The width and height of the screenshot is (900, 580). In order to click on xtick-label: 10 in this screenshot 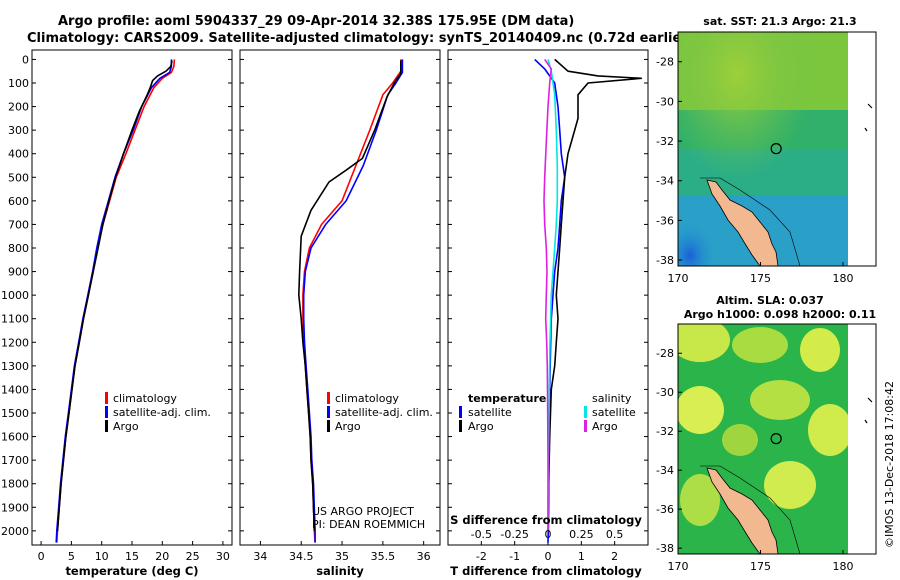, I will do `click(102, 556)`.